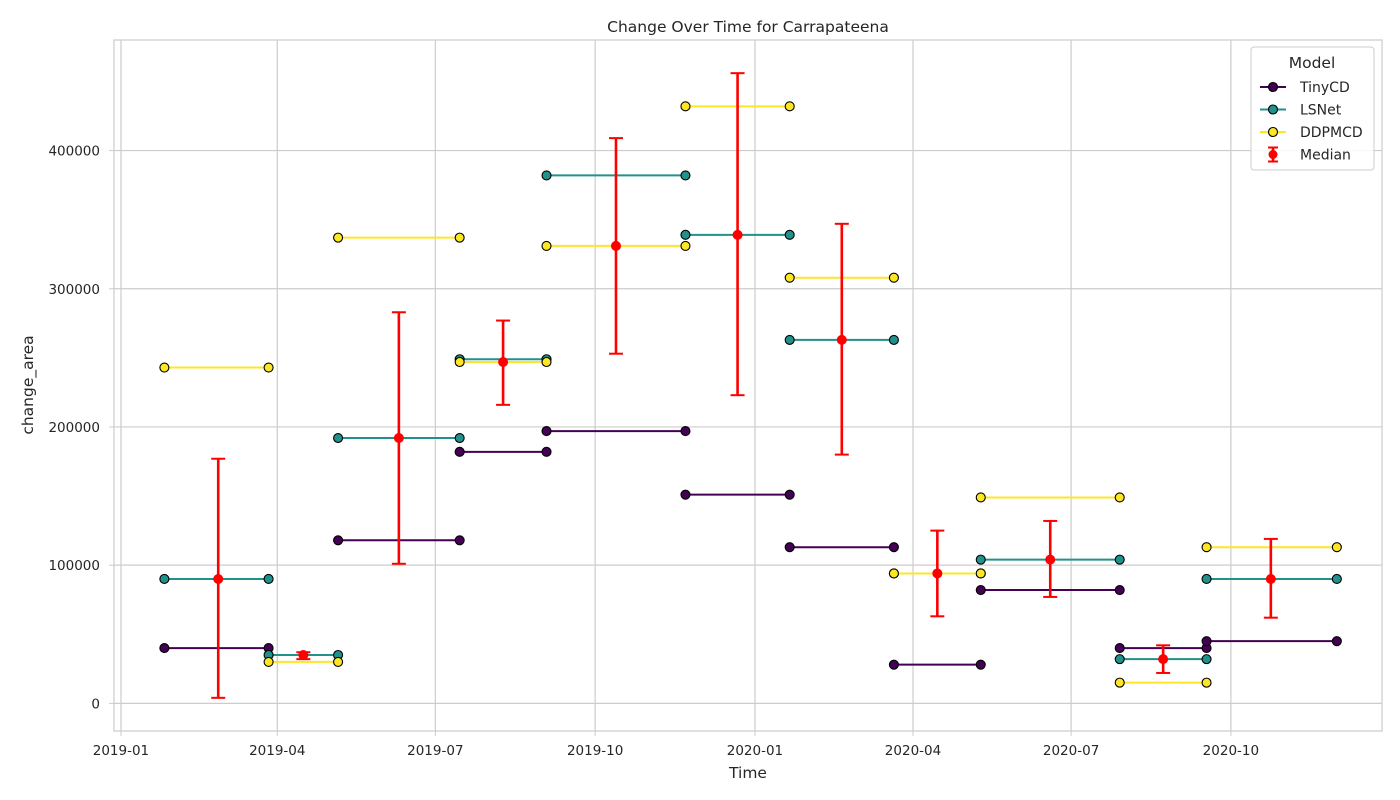 The width and height of the screenshot is (1400, 800). What do you see at coordinates (1324, 88) in the screenshot?
I see `legend-label: TinyCD` at bounding box center [1324, 88].